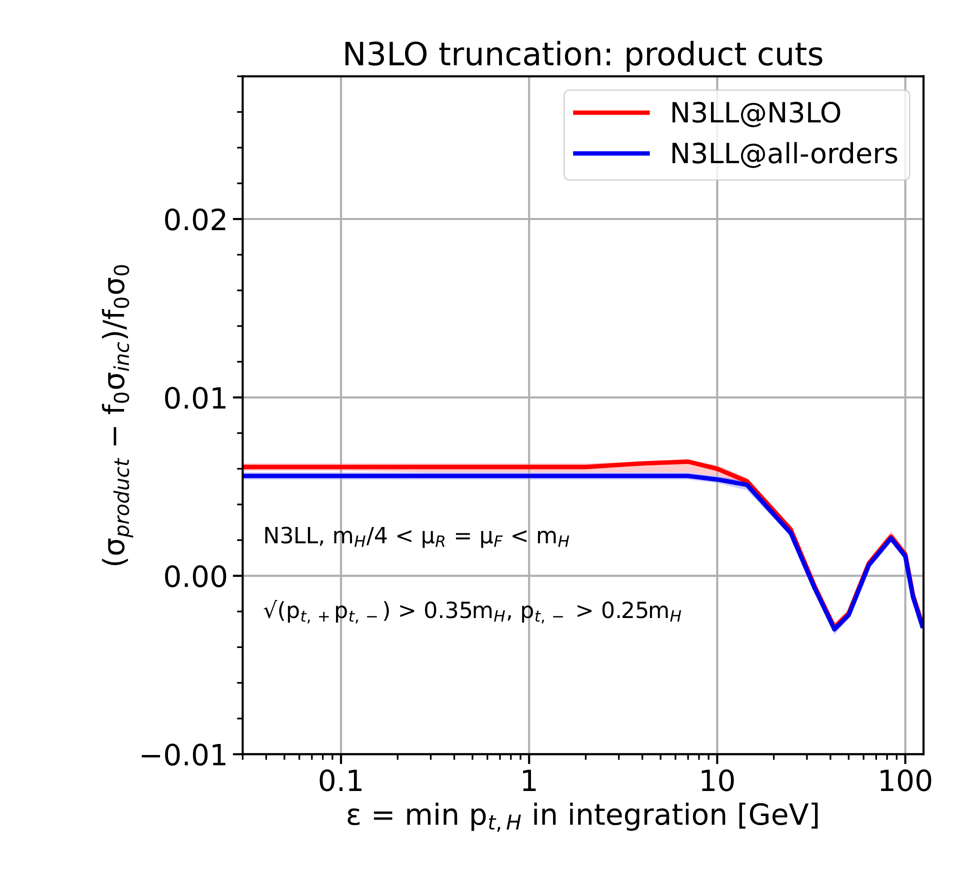 Image resolution: width=963 pixels, height=877 pixels. What do you see at coordinates (583, 817) in the screenshot?
I see `x-axis-title: ε = min p$_{t,H}$ in integration [GeV]` at bounding box center [583, 817].